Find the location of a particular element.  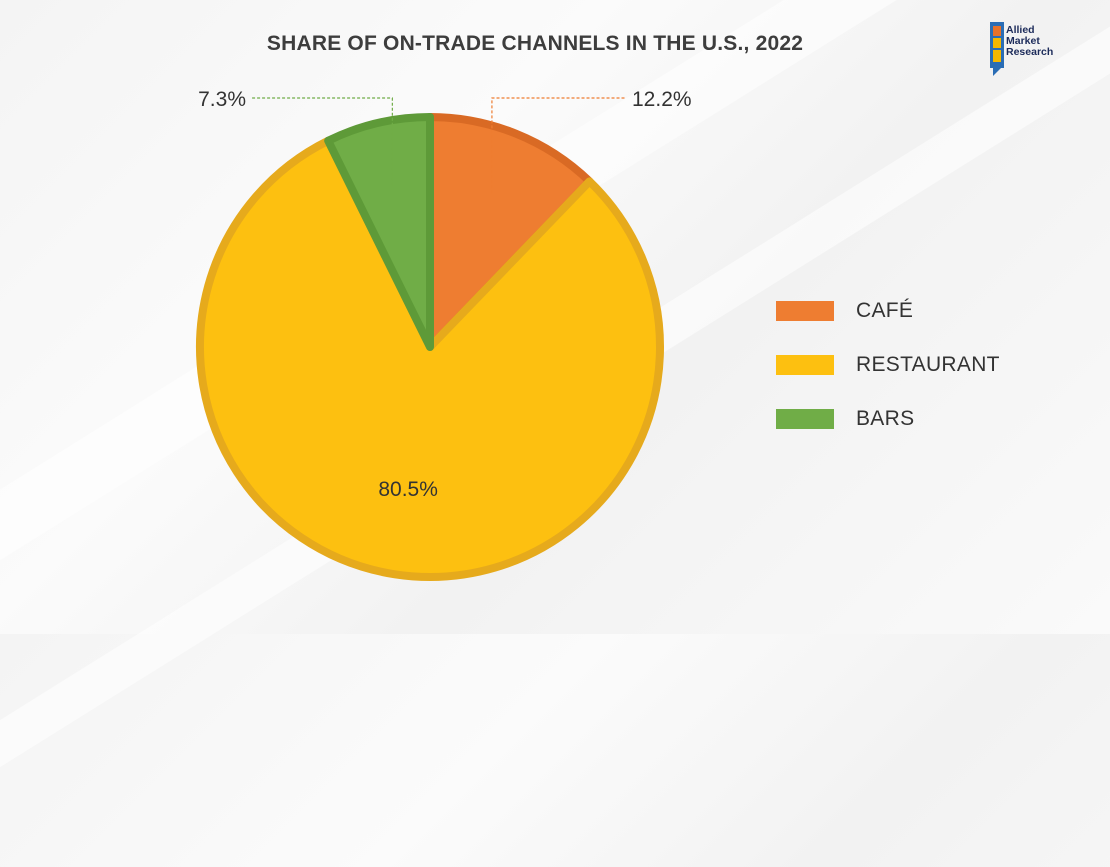

logo-mark-icon is located at coordinates (997, 49).